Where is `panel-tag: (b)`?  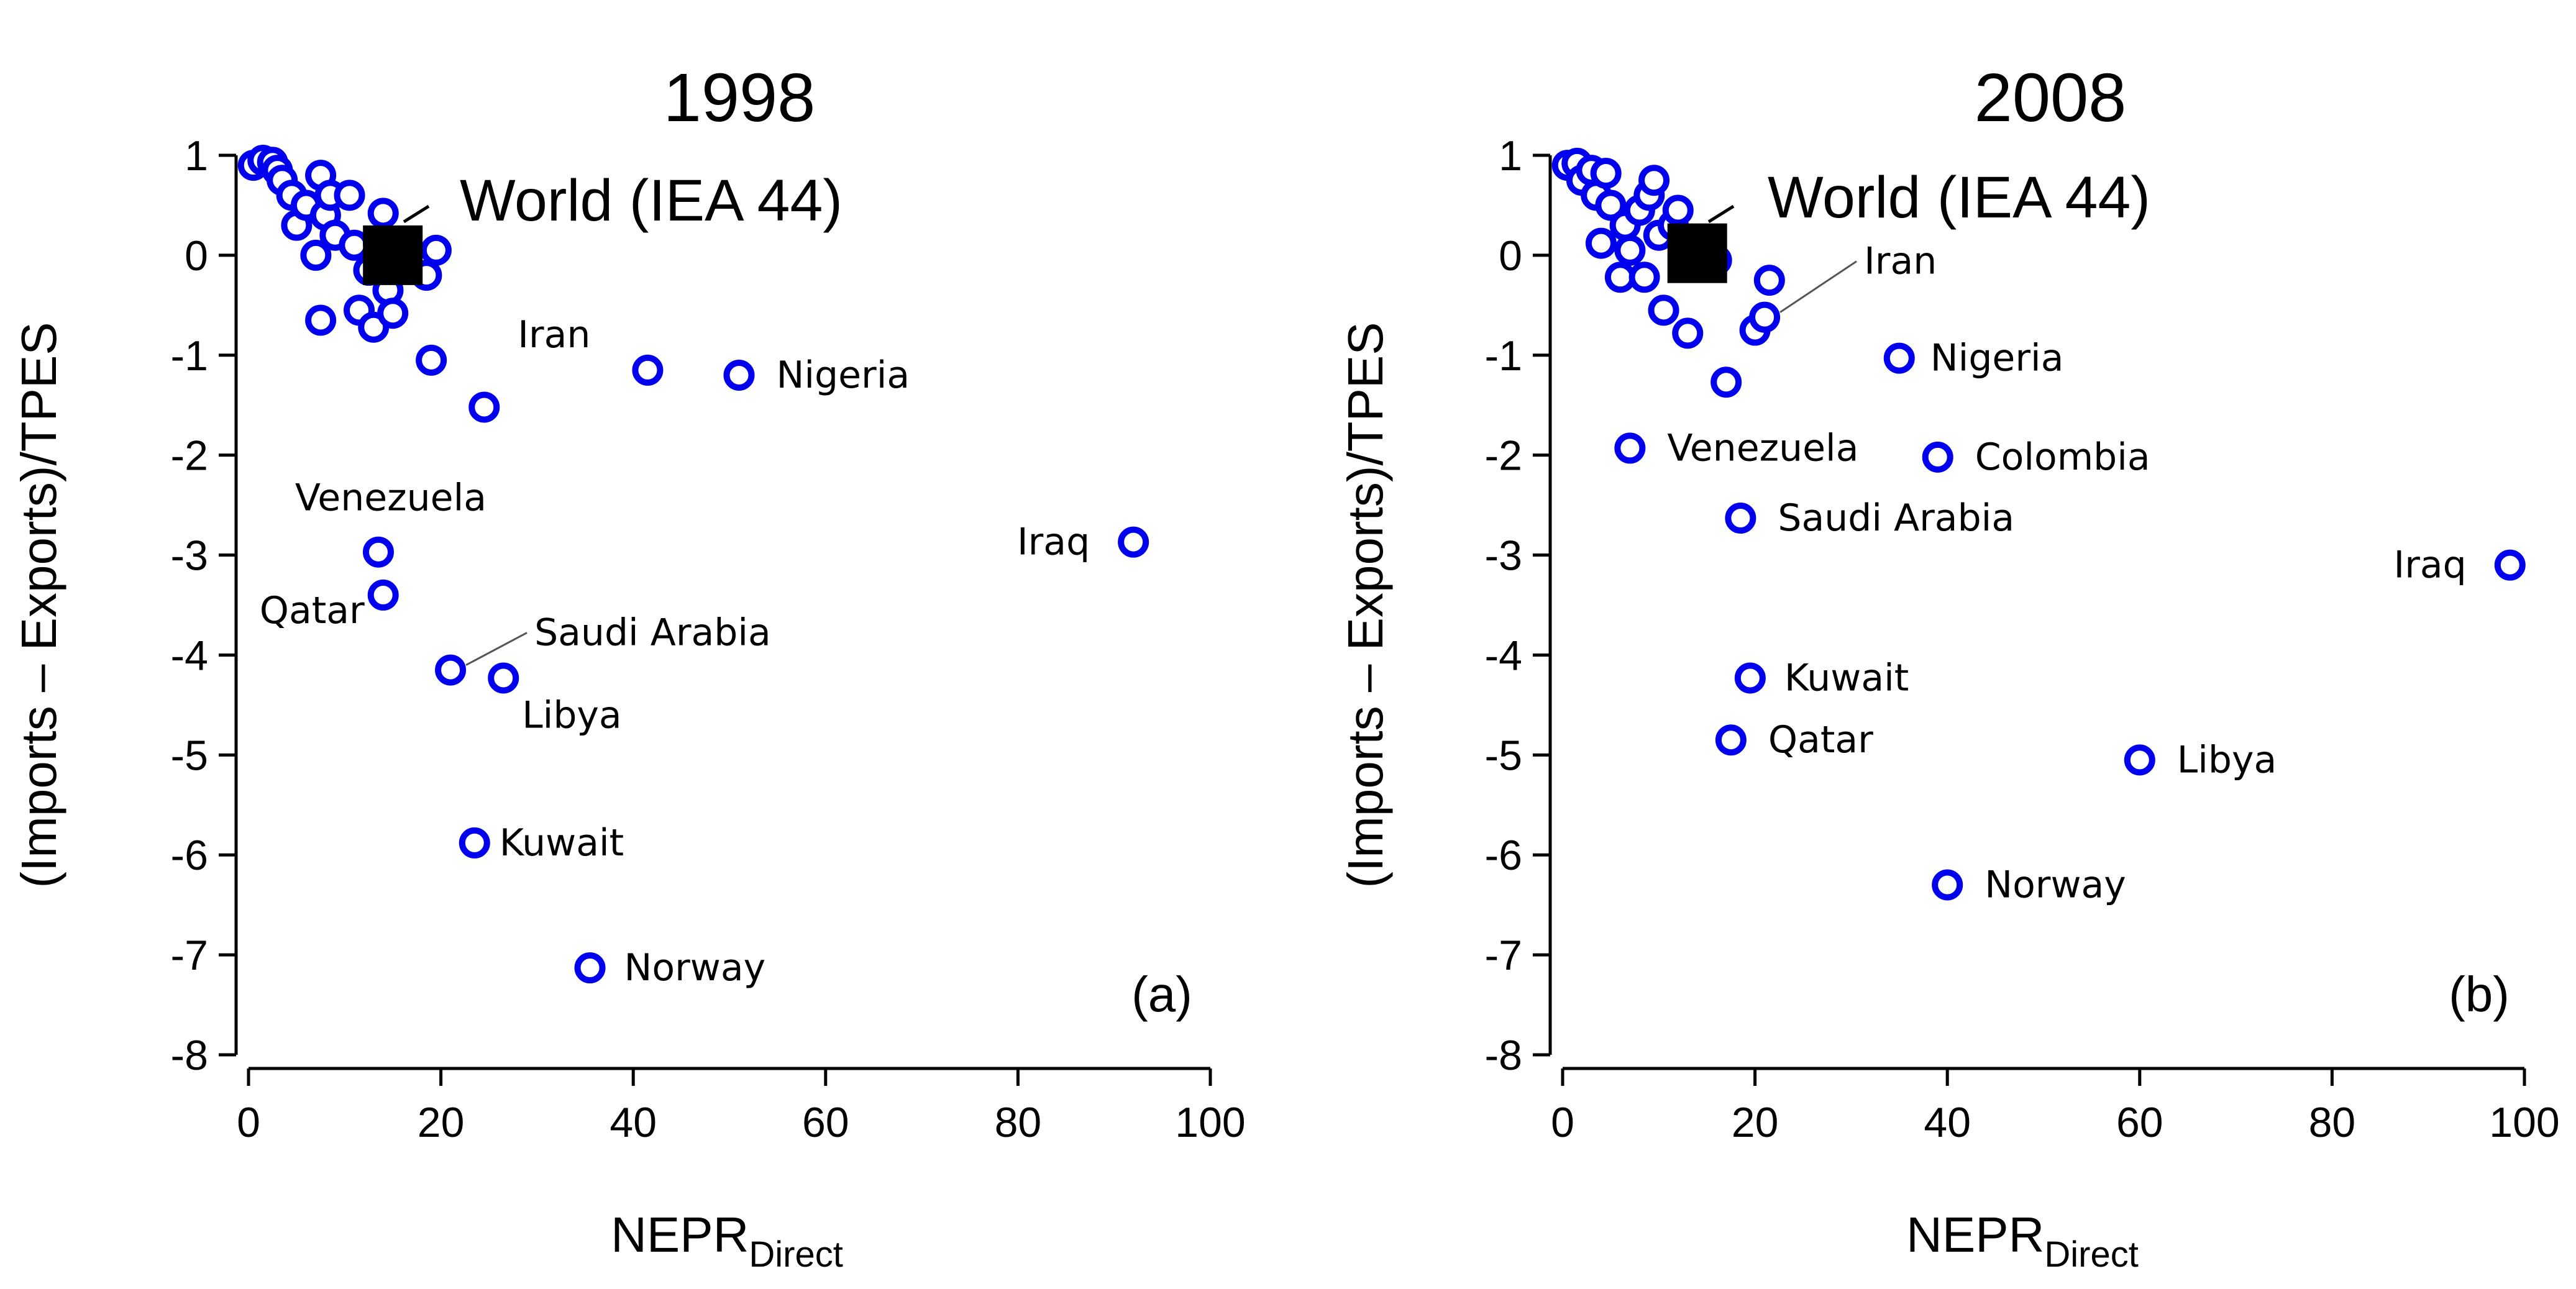 panel-tag: (b) is located at coordinates (2479, 994).